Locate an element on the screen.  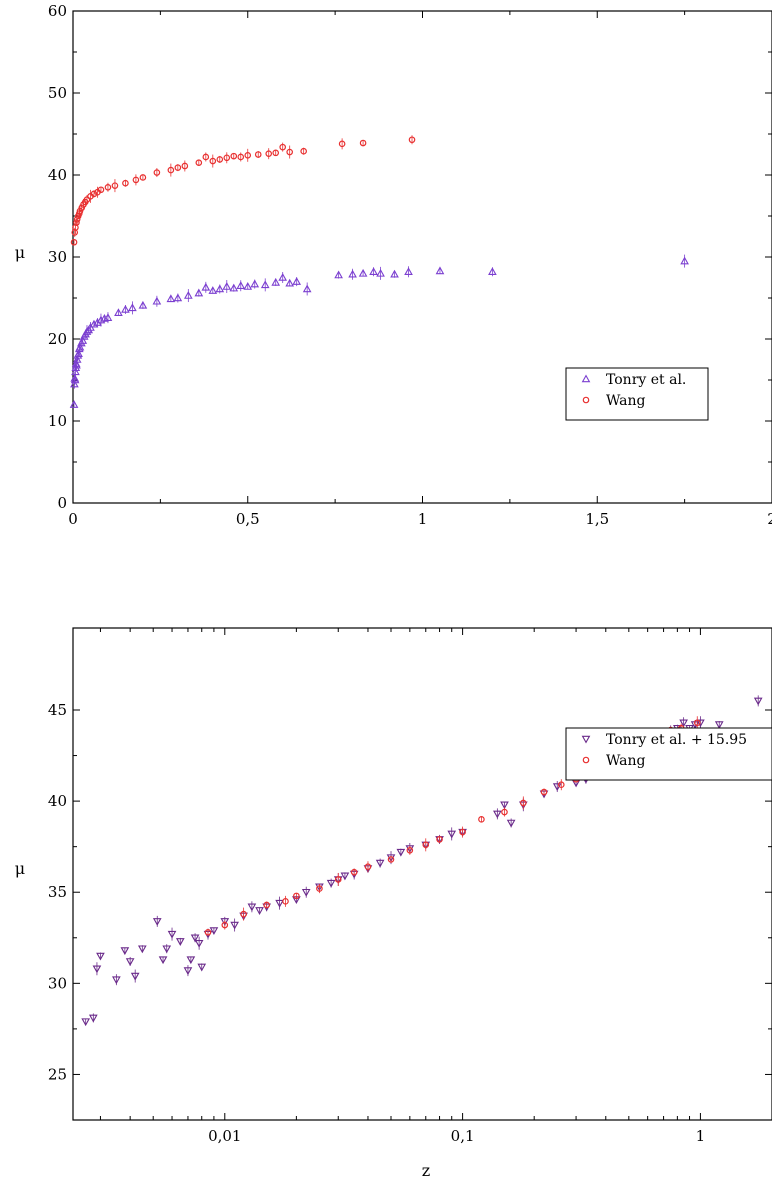
y-tick-label: 20 is located at coordinates (57, 339).